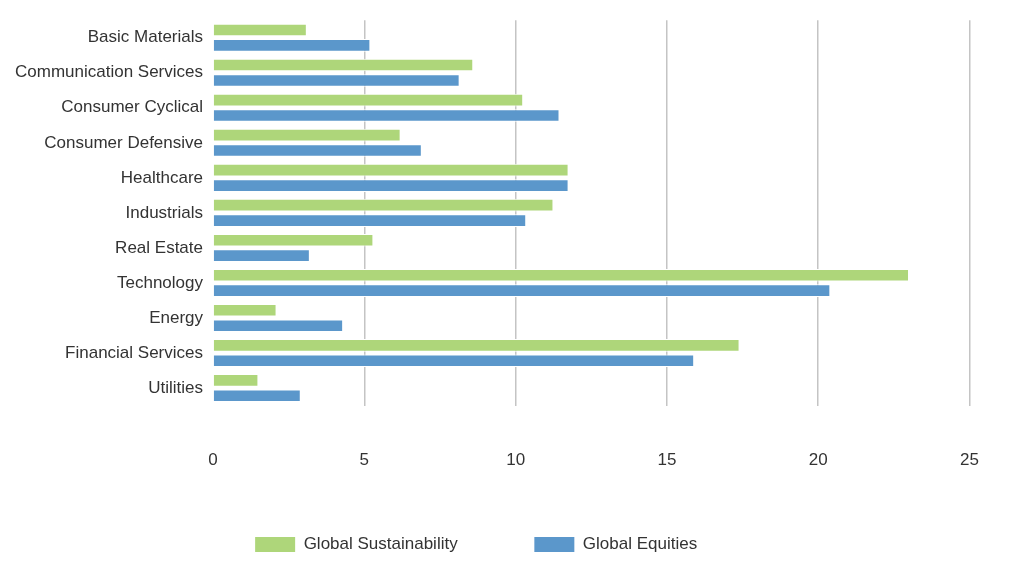 This screenshot has width=1024, height=563. What do you see at coordinates (132, 107) in the screenshot?
I see `y-tick-label: Consumer Cyclical` at bounding box center [132, 107].